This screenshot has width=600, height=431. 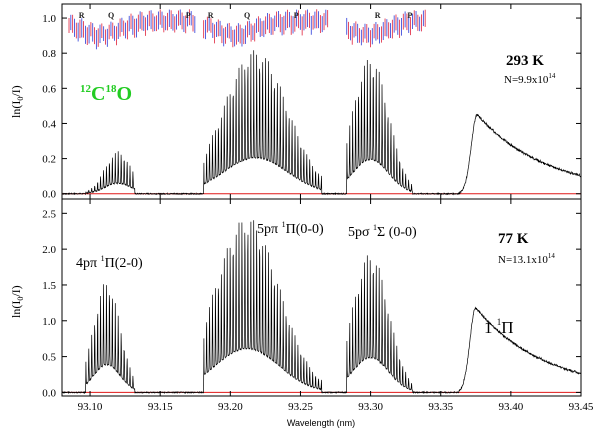 I want to click on bot-ytick-label: 1.5, so click(x=49, y=286).